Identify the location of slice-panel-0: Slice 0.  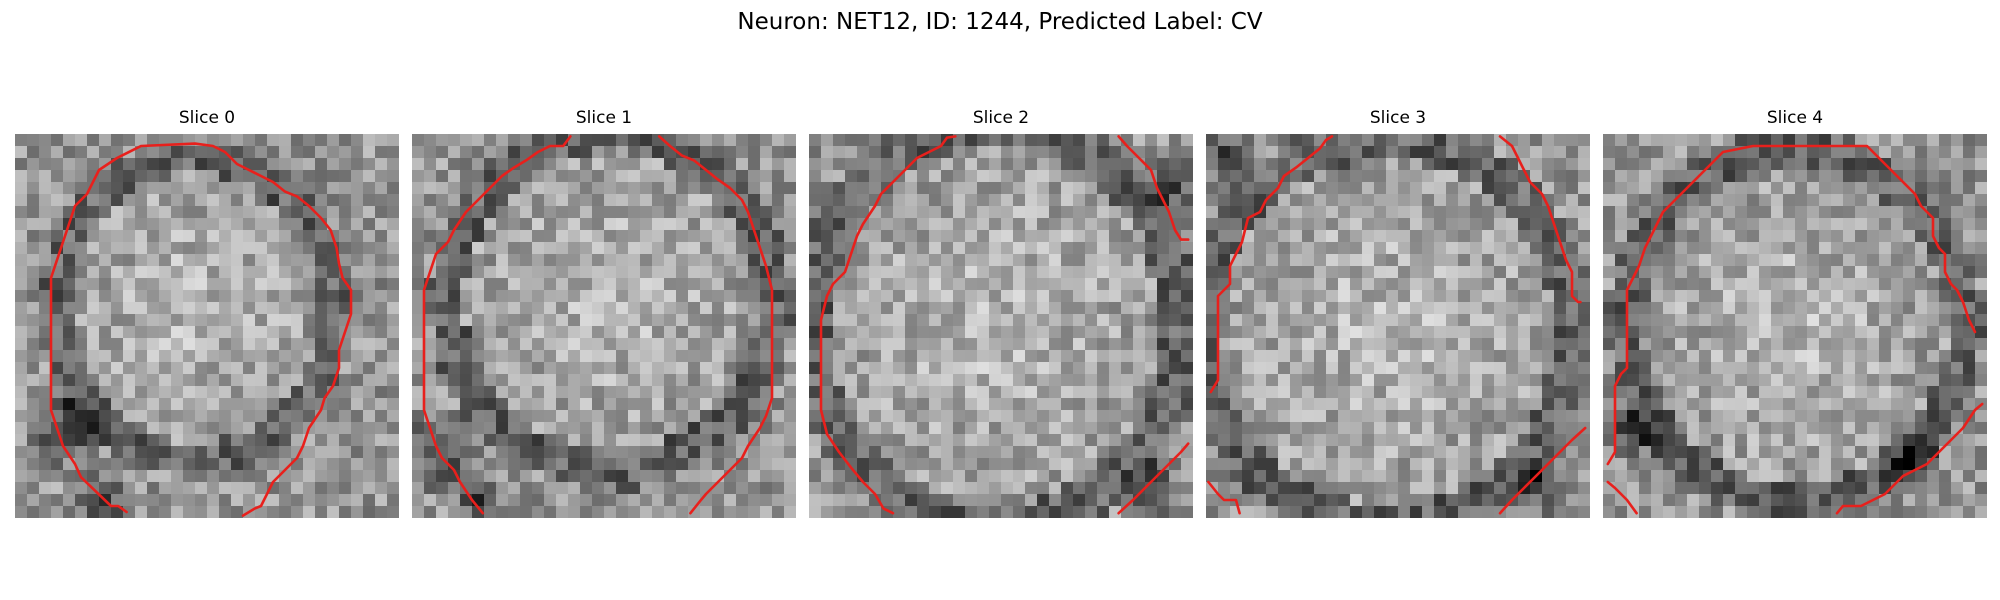
(207, 315).